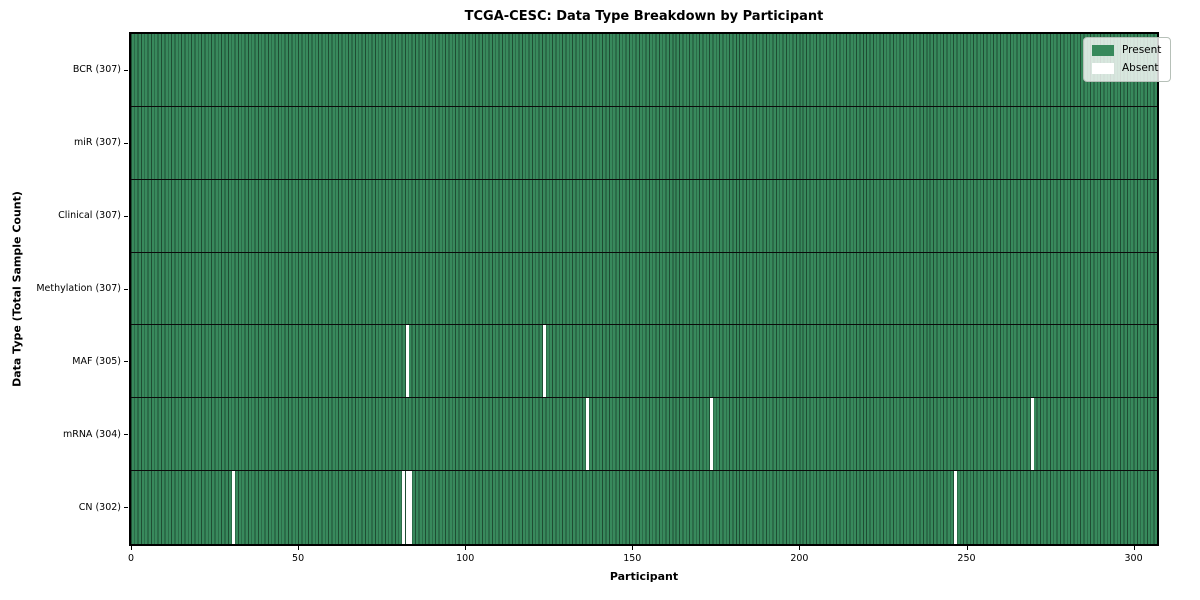 The width and height of the screenshot is (1200, 600). I want to click on legend: Present Absent, so click(1127, 59).